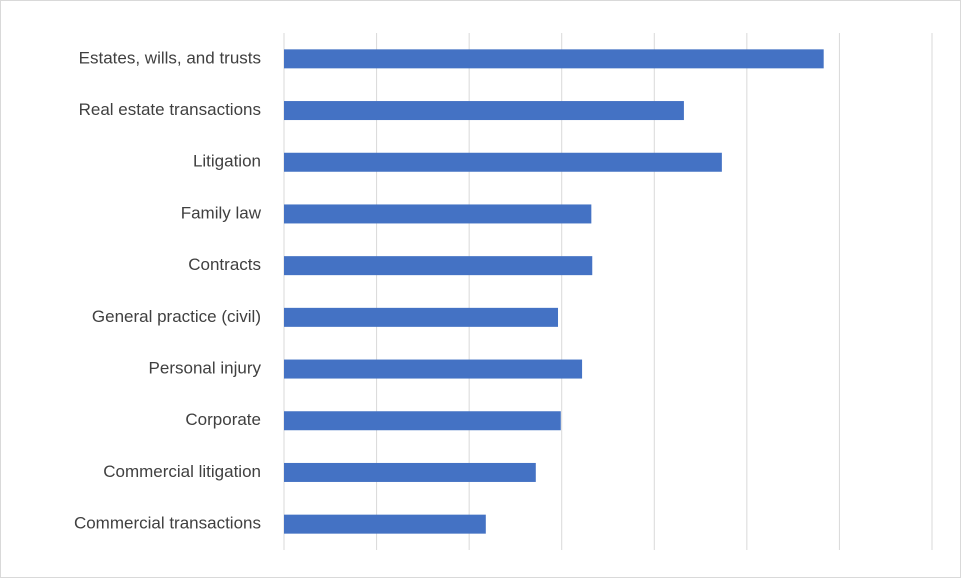 The width and height of the screenshot is (961, 578). Describe the element at coordinates (167, 523) in the screenshot. I see `y-tick-label: Commercial transactions` at that location.